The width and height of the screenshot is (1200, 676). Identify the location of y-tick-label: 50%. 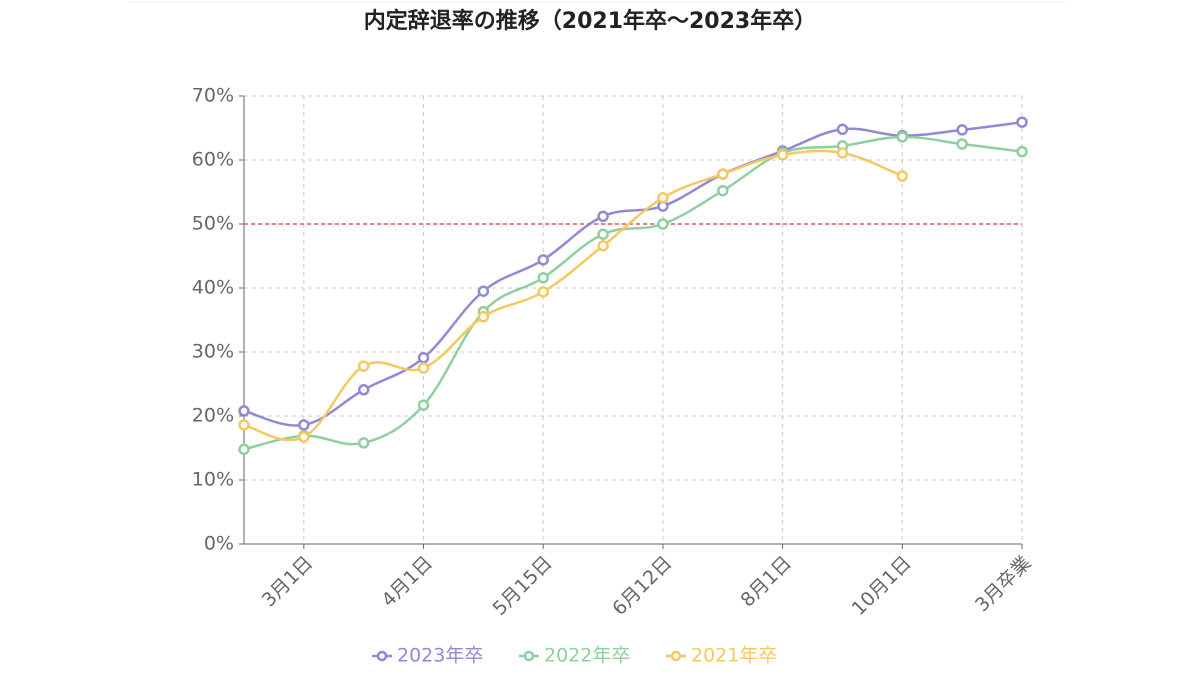
(213, 224).